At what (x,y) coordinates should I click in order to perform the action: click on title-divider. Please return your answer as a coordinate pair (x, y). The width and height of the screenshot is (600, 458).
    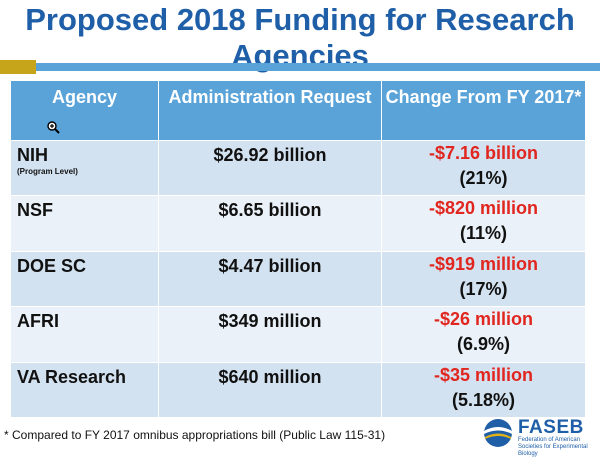
    Looking at the image, I should click on (300, 67).